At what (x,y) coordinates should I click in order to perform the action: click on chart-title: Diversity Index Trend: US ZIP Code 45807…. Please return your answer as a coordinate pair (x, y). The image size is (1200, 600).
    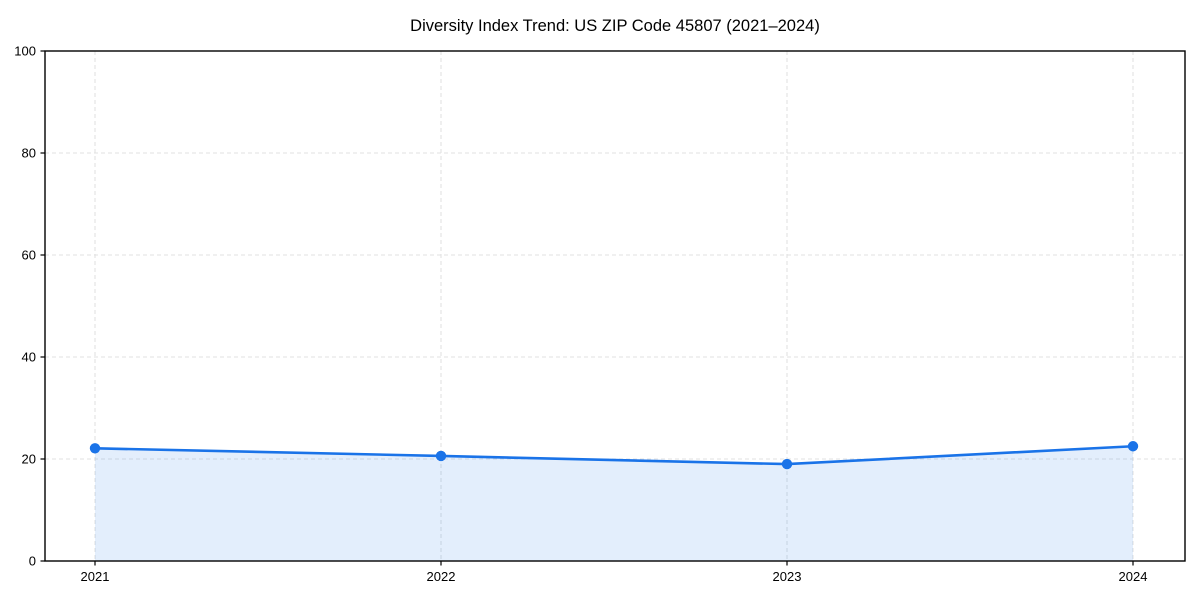
    Looking at the image, I should click on (615, 26).